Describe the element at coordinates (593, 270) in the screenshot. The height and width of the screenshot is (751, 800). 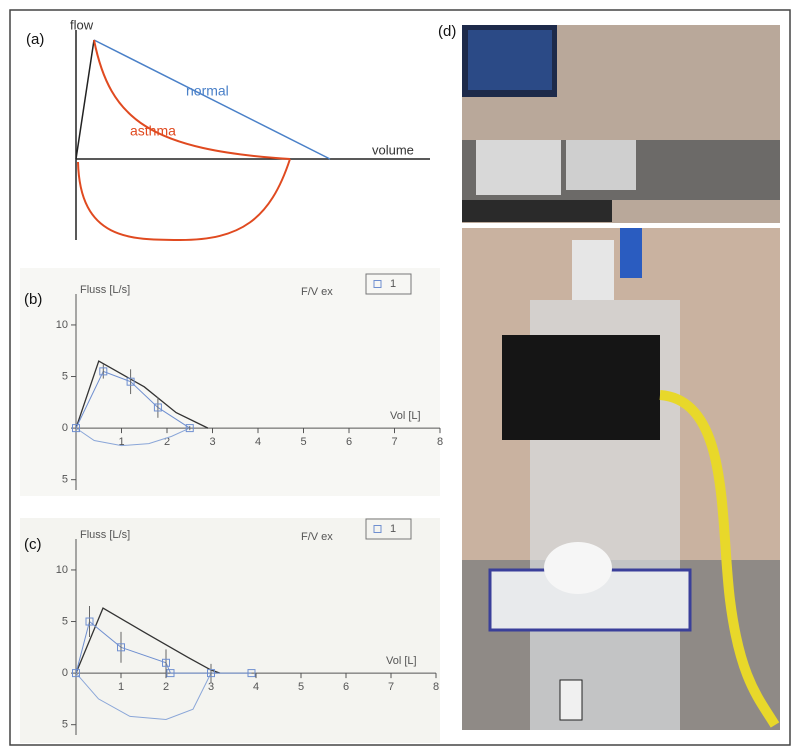
I see `port` at that location.